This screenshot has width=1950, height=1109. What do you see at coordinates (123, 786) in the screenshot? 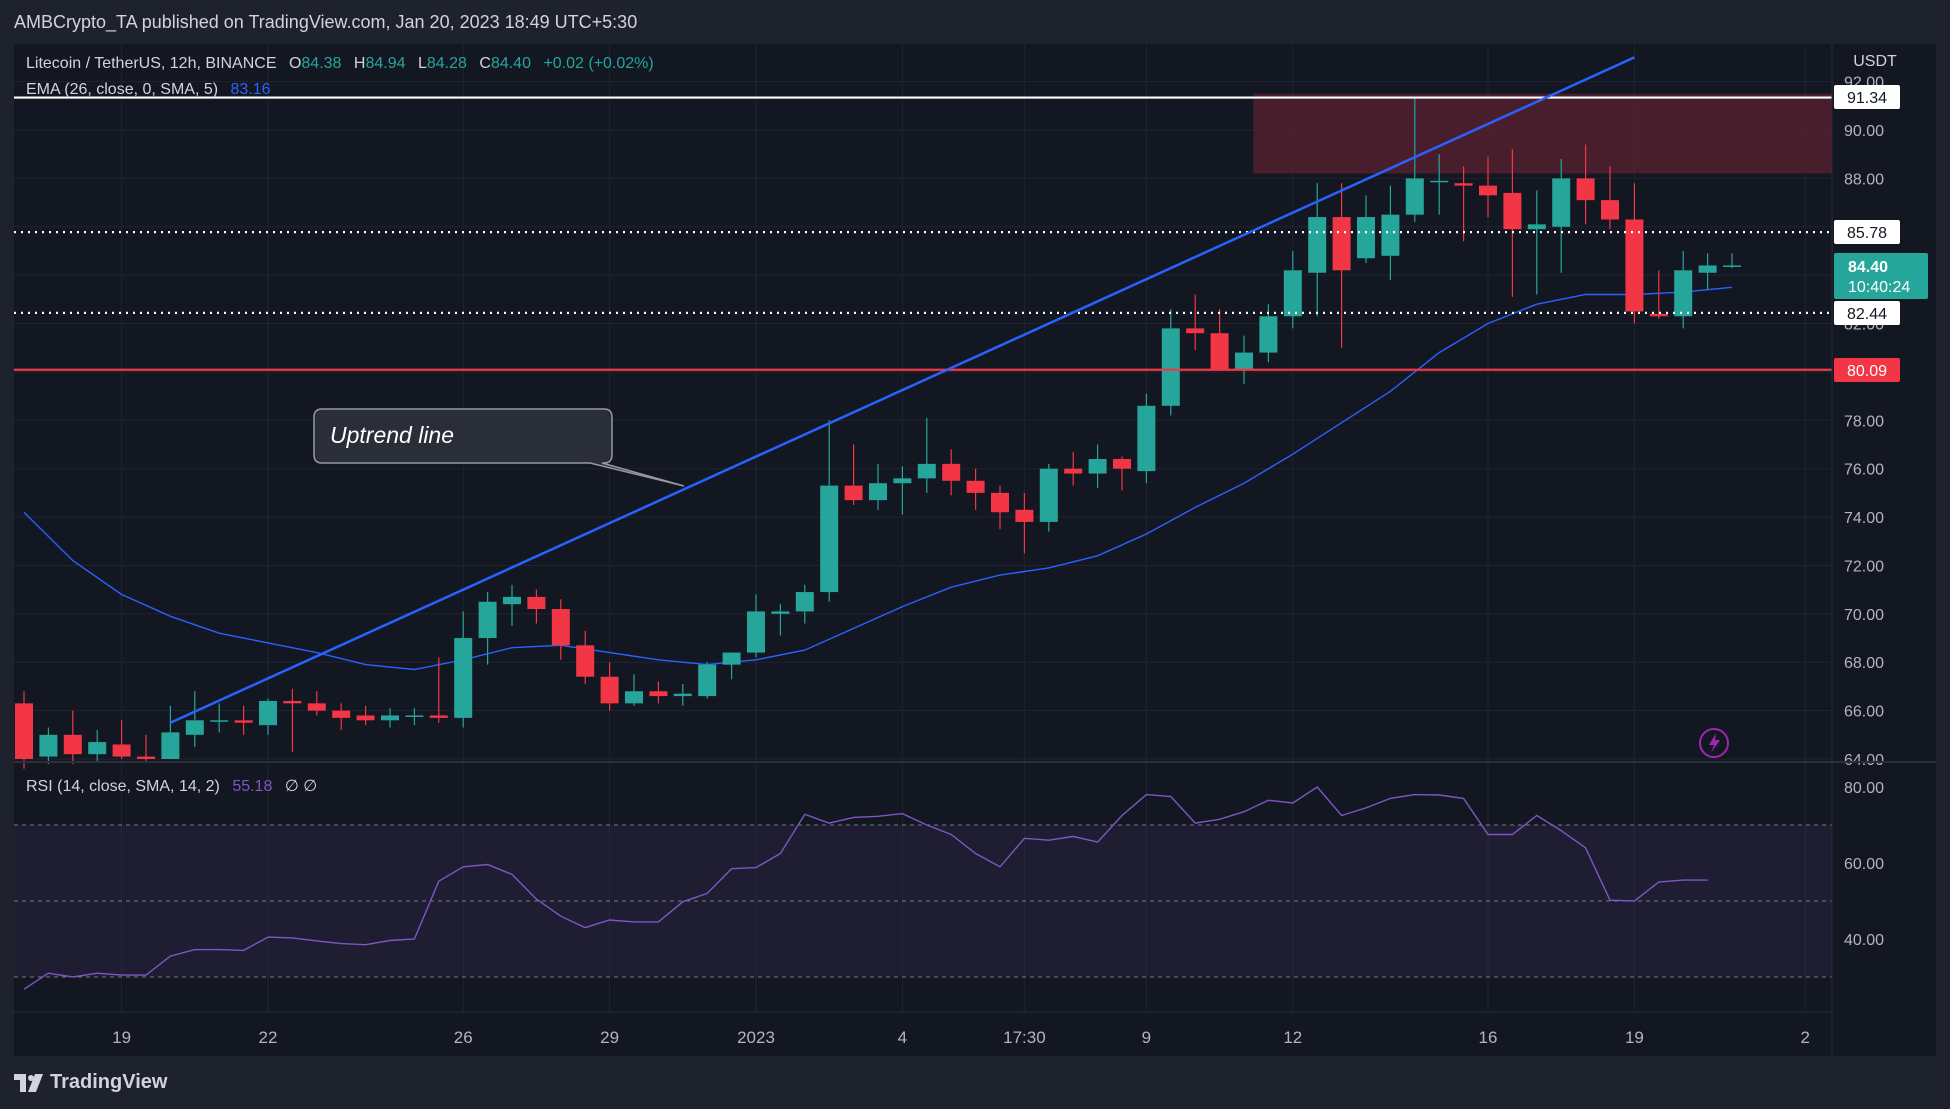
I see `legend-rsi-label: RSI (14, close, SMA, 14, 2)` at bounding box center [123, 786].